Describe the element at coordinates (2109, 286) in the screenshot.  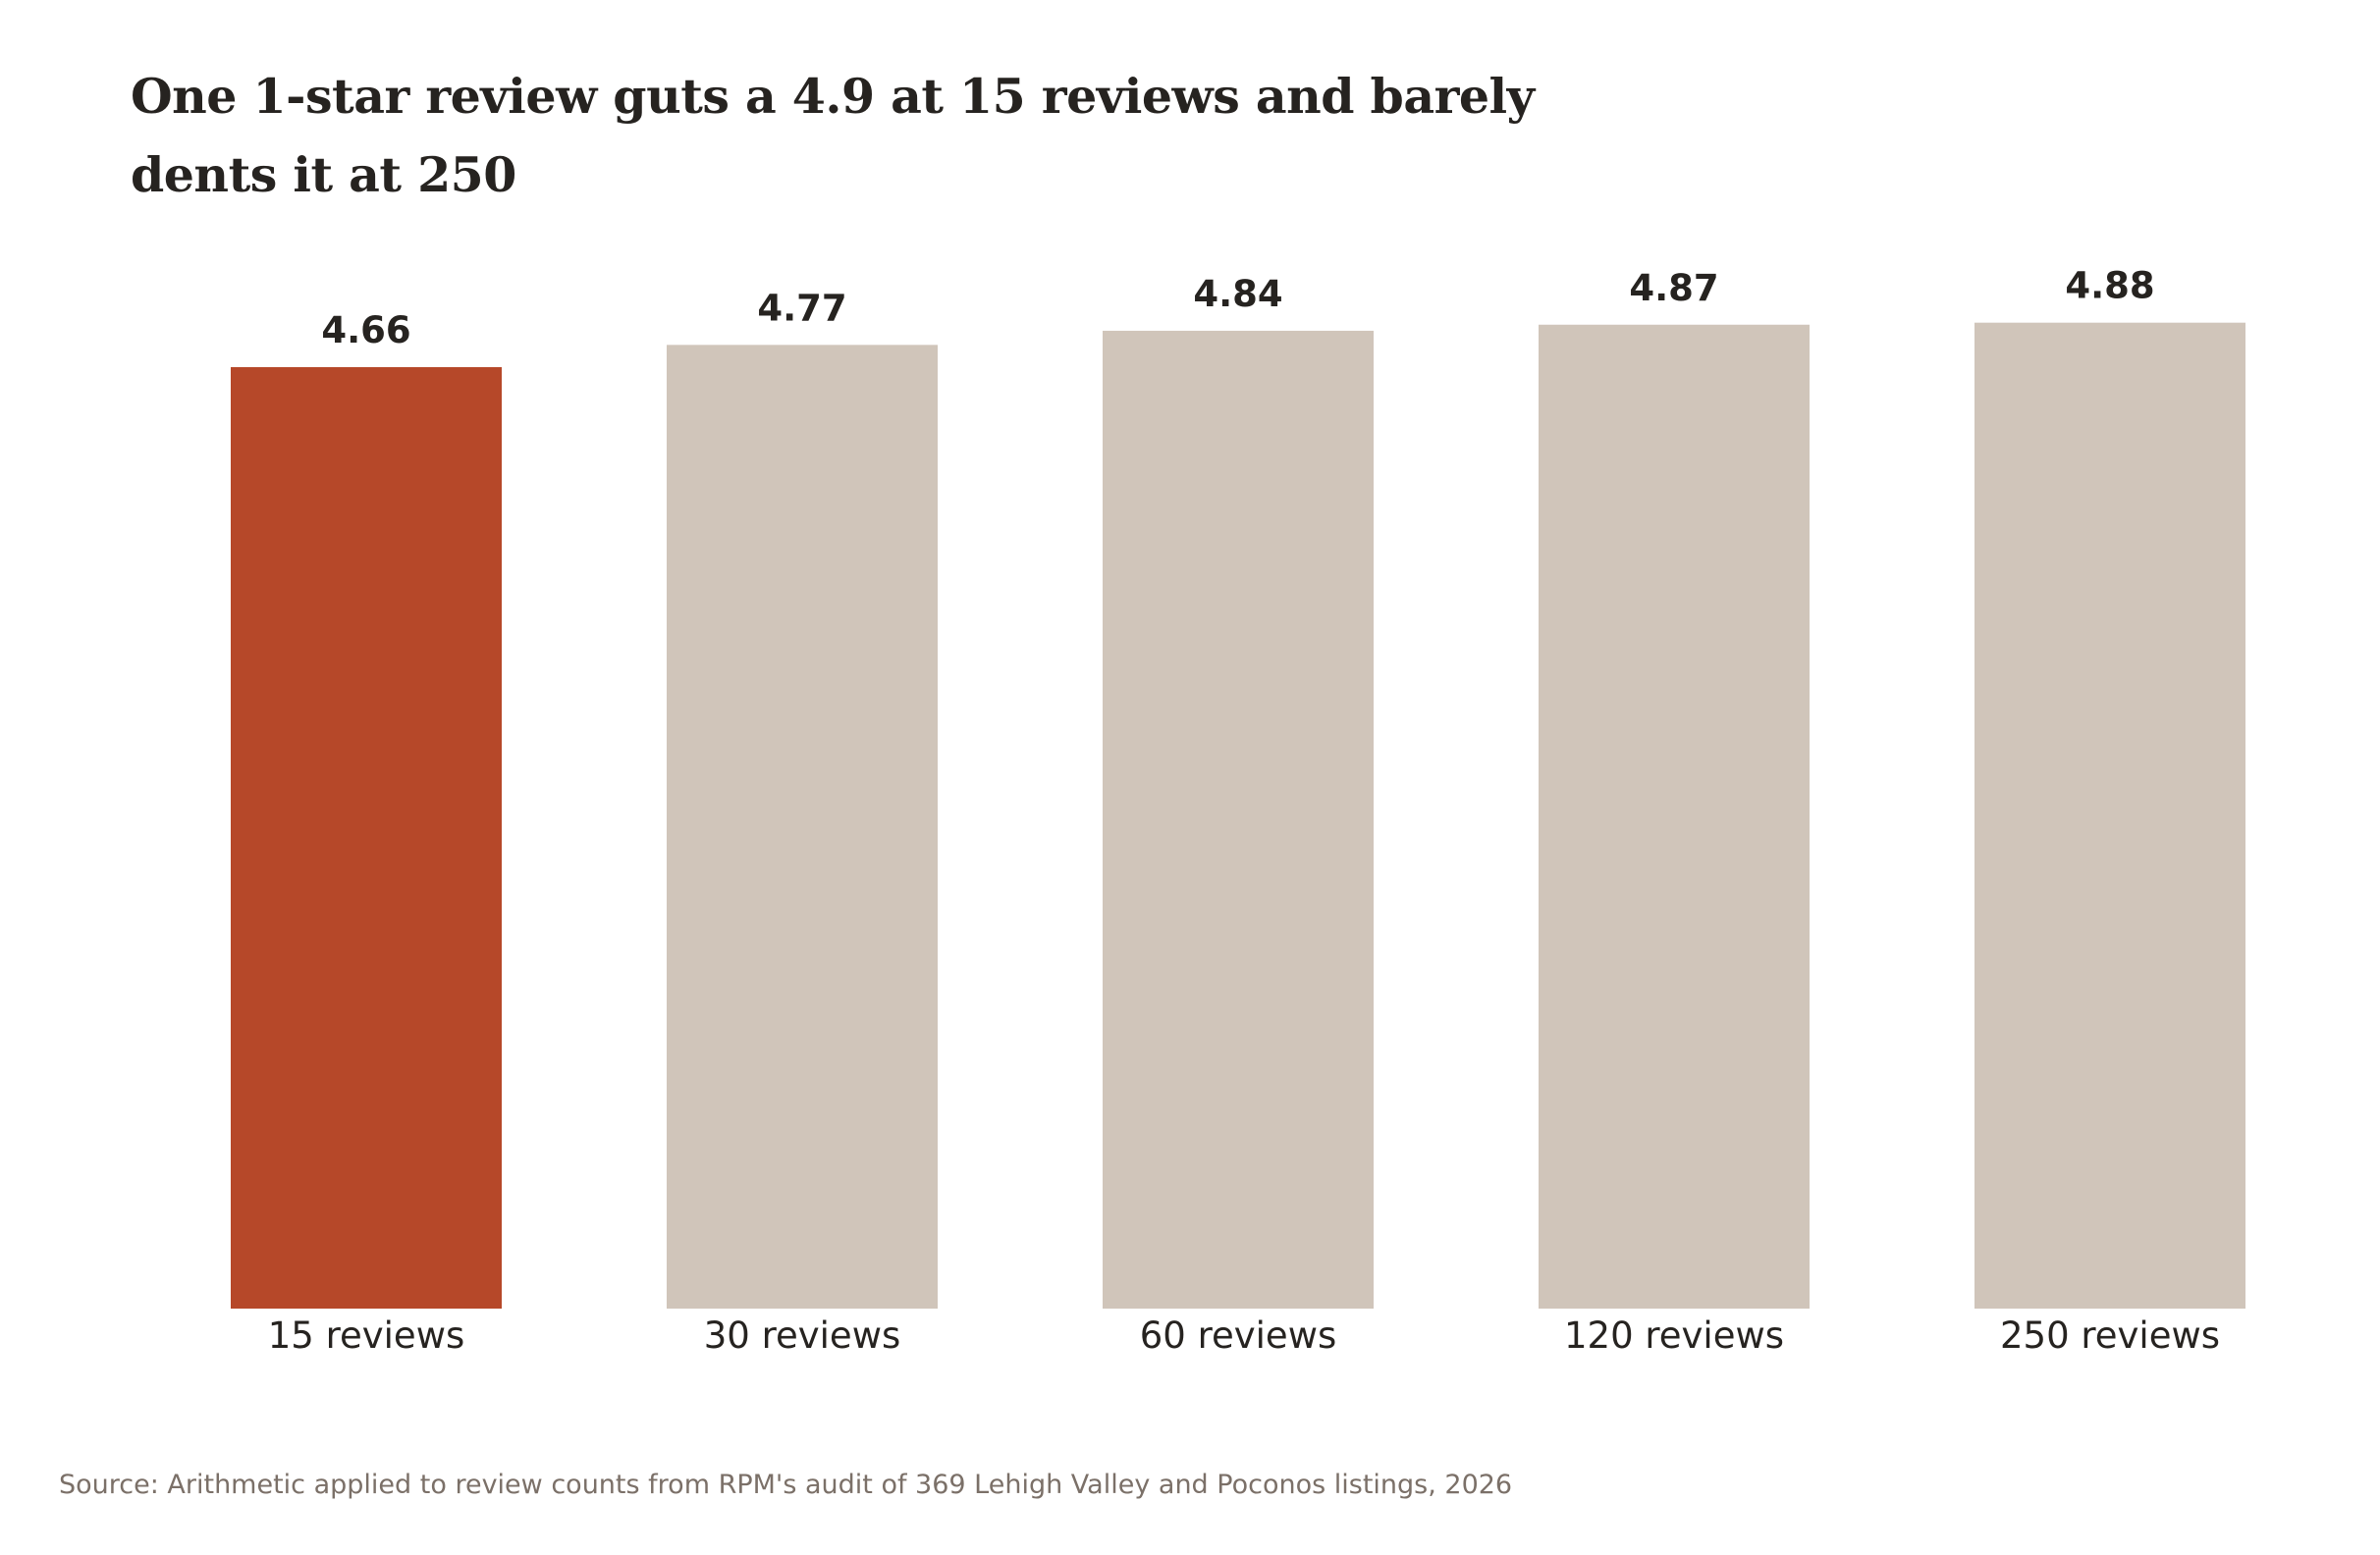
I see `value-label-5: 4.88` at that location.